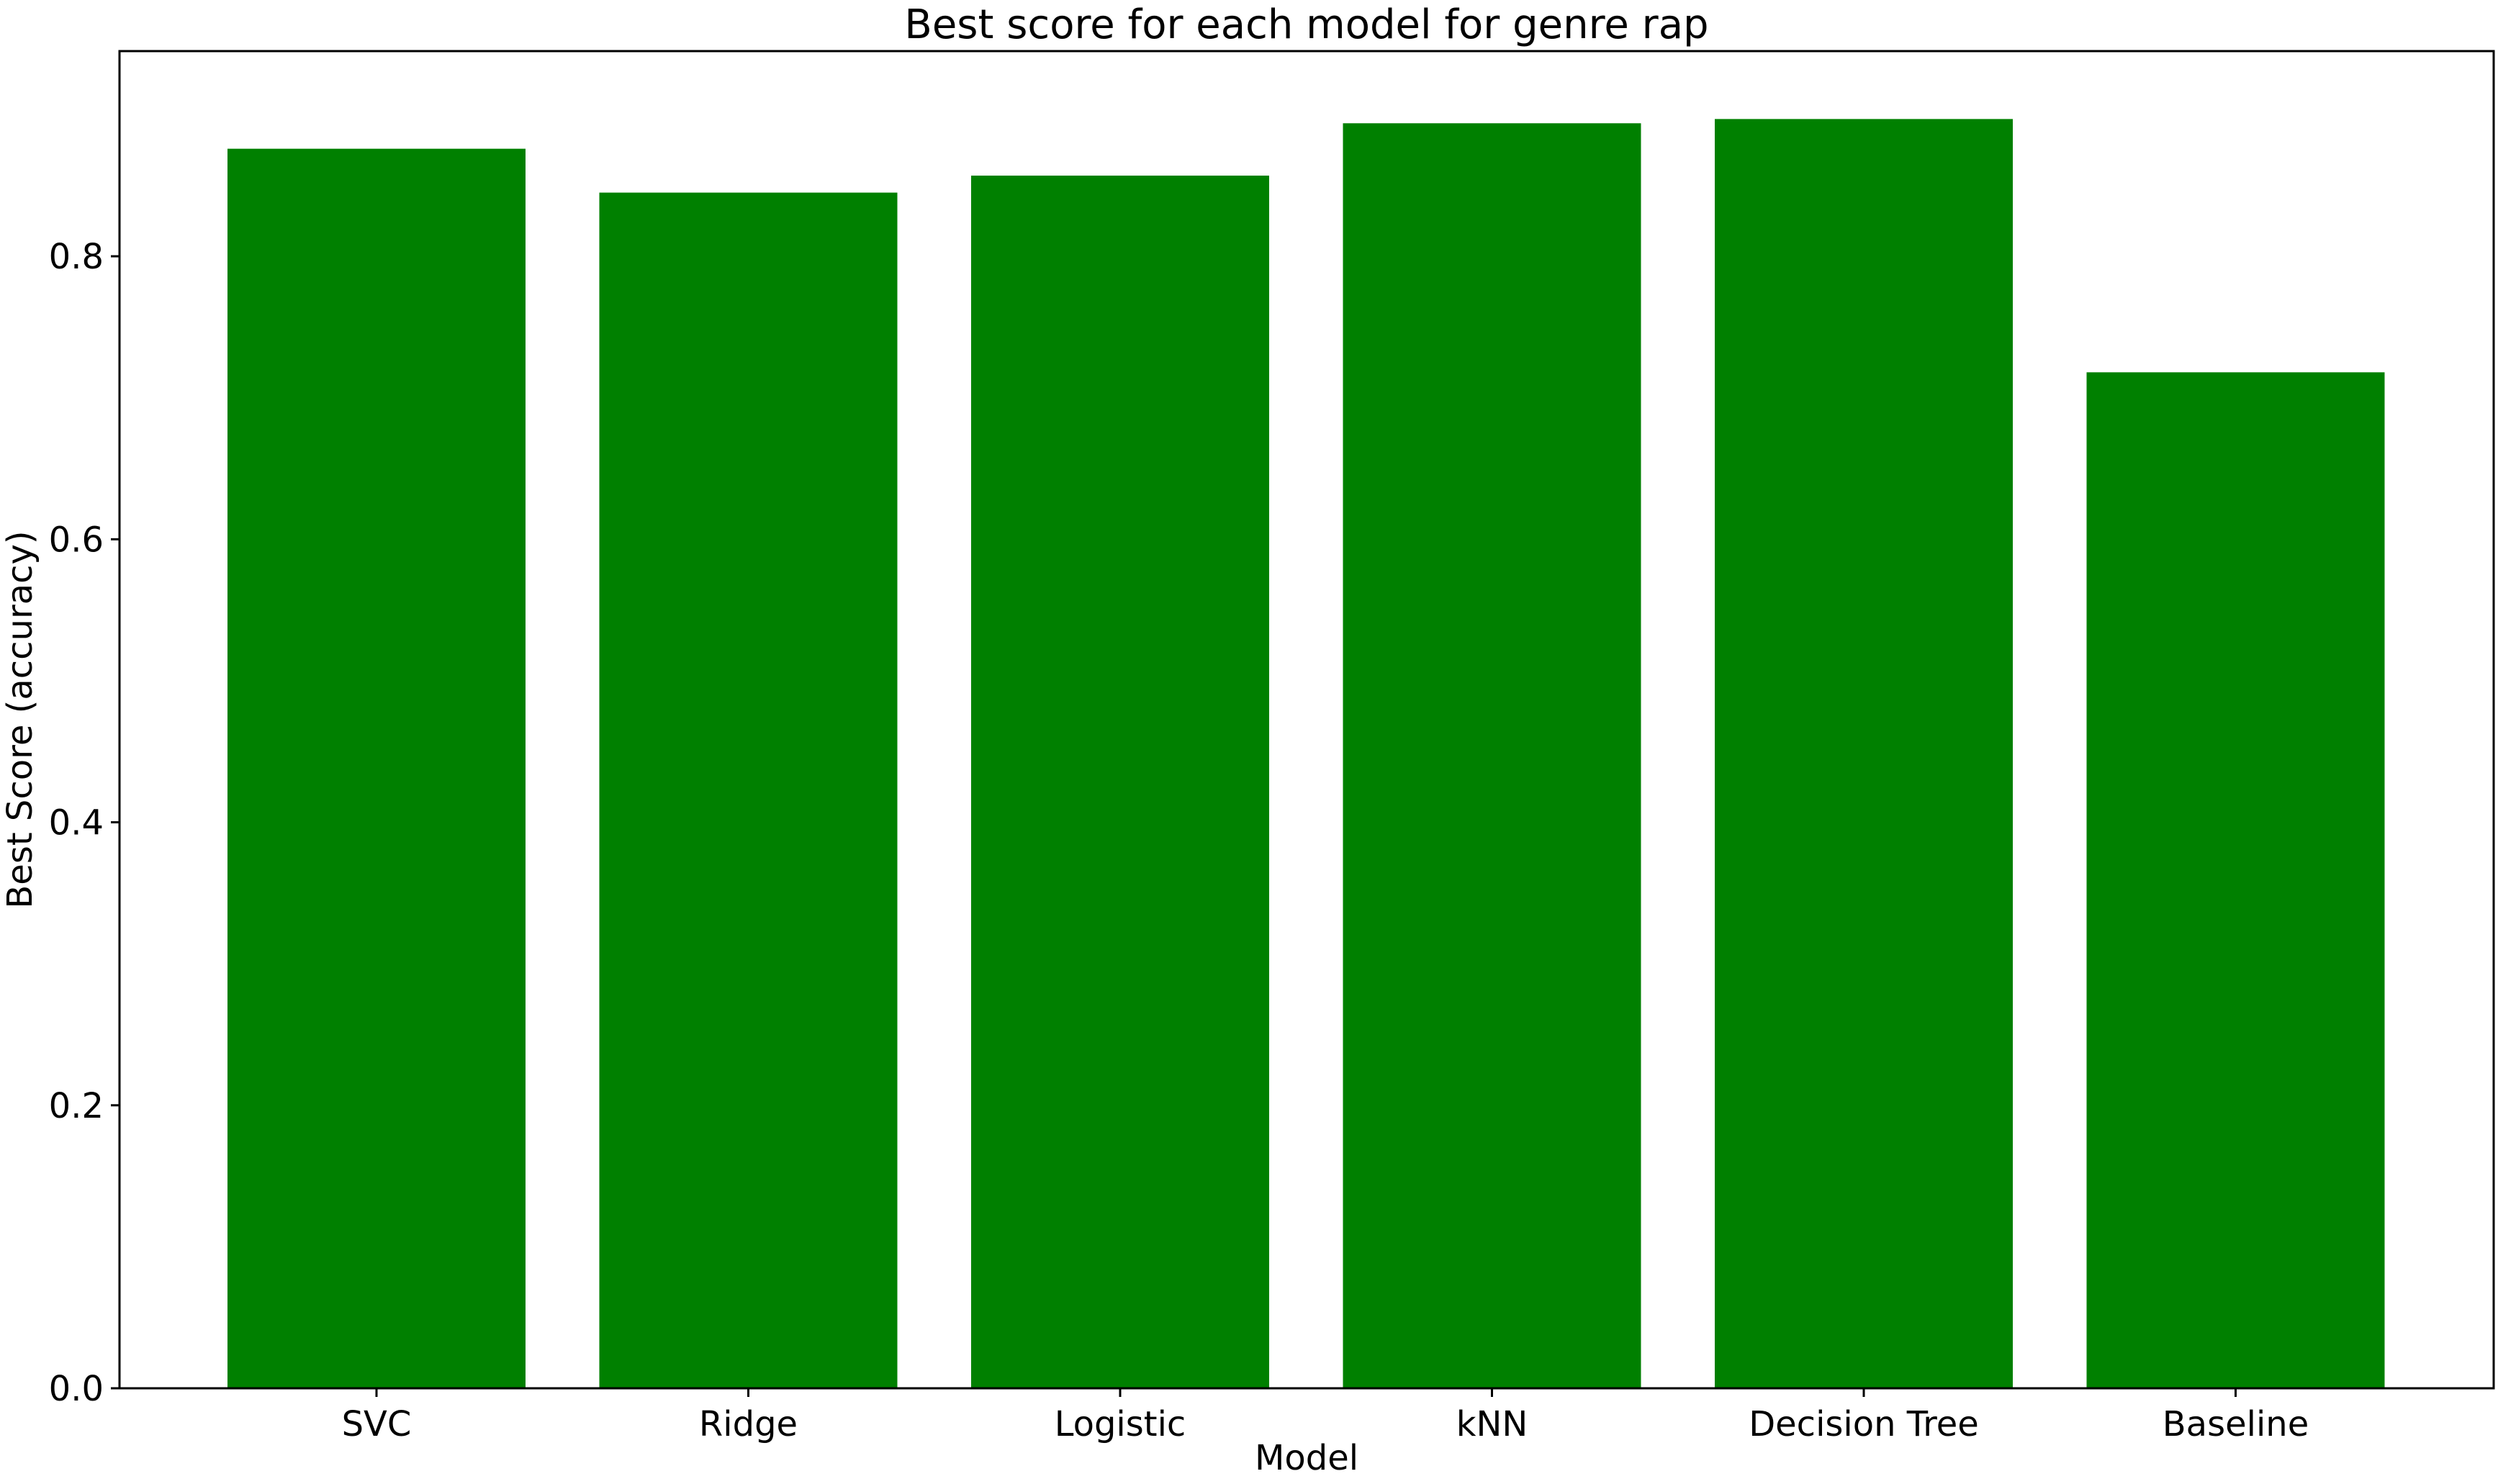 This screenshot has height=1484, width=2498. I want to click on y-axis-label: Best Score (accuracy), so click(20, 719).